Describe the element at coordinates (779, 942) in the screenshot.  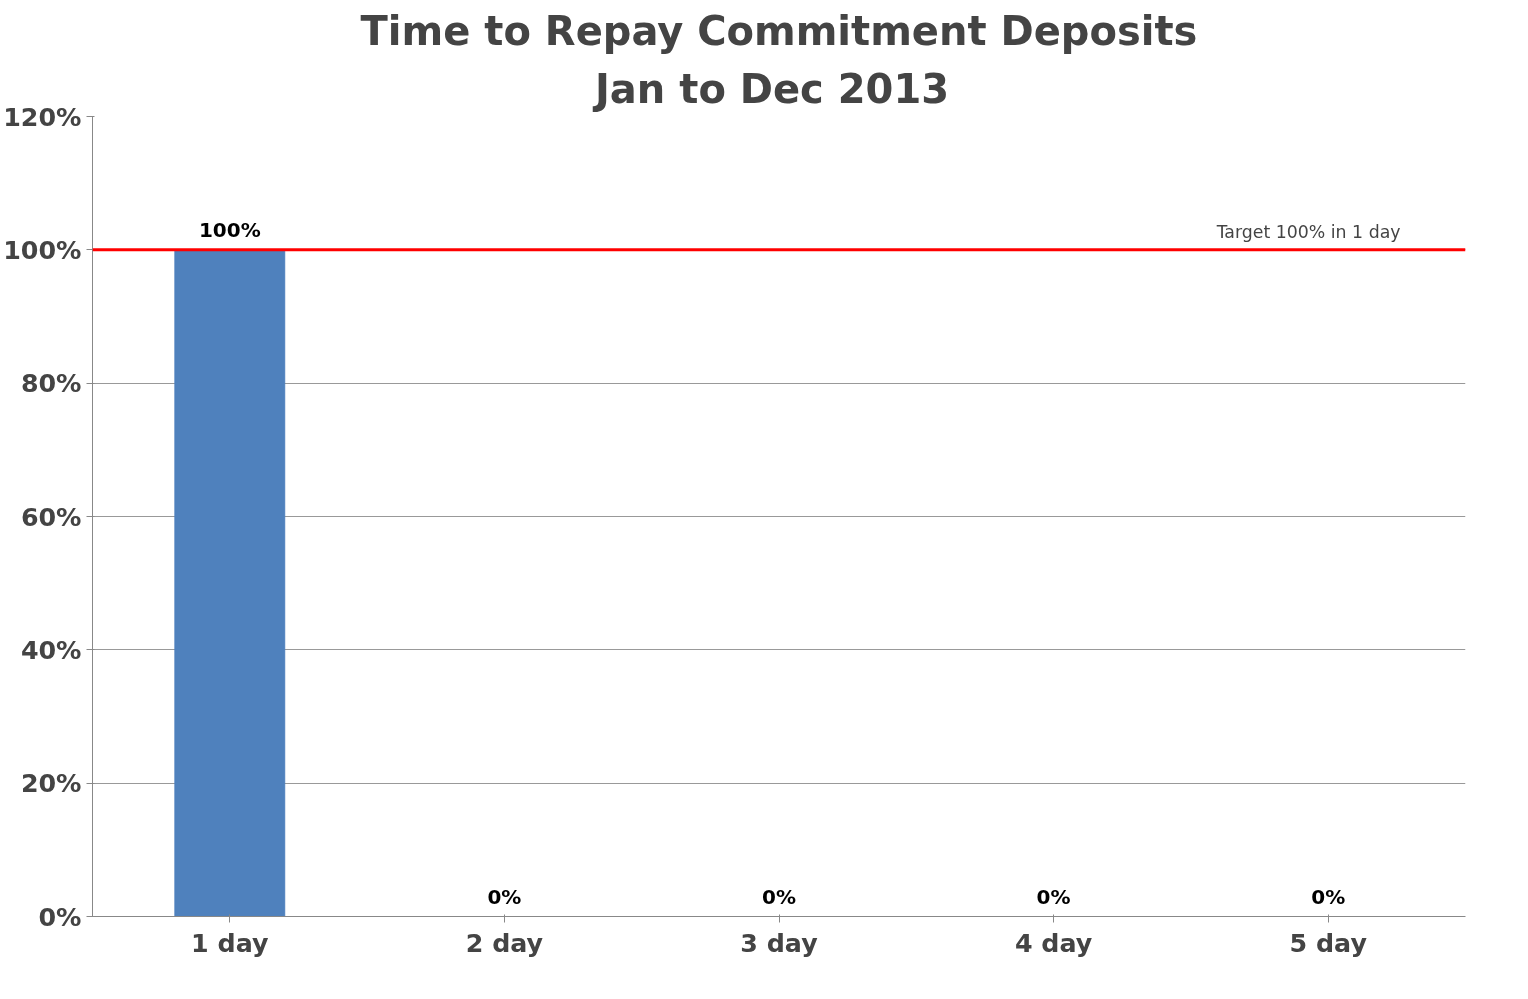
I see `x-tick-label: 3 day` at that location.